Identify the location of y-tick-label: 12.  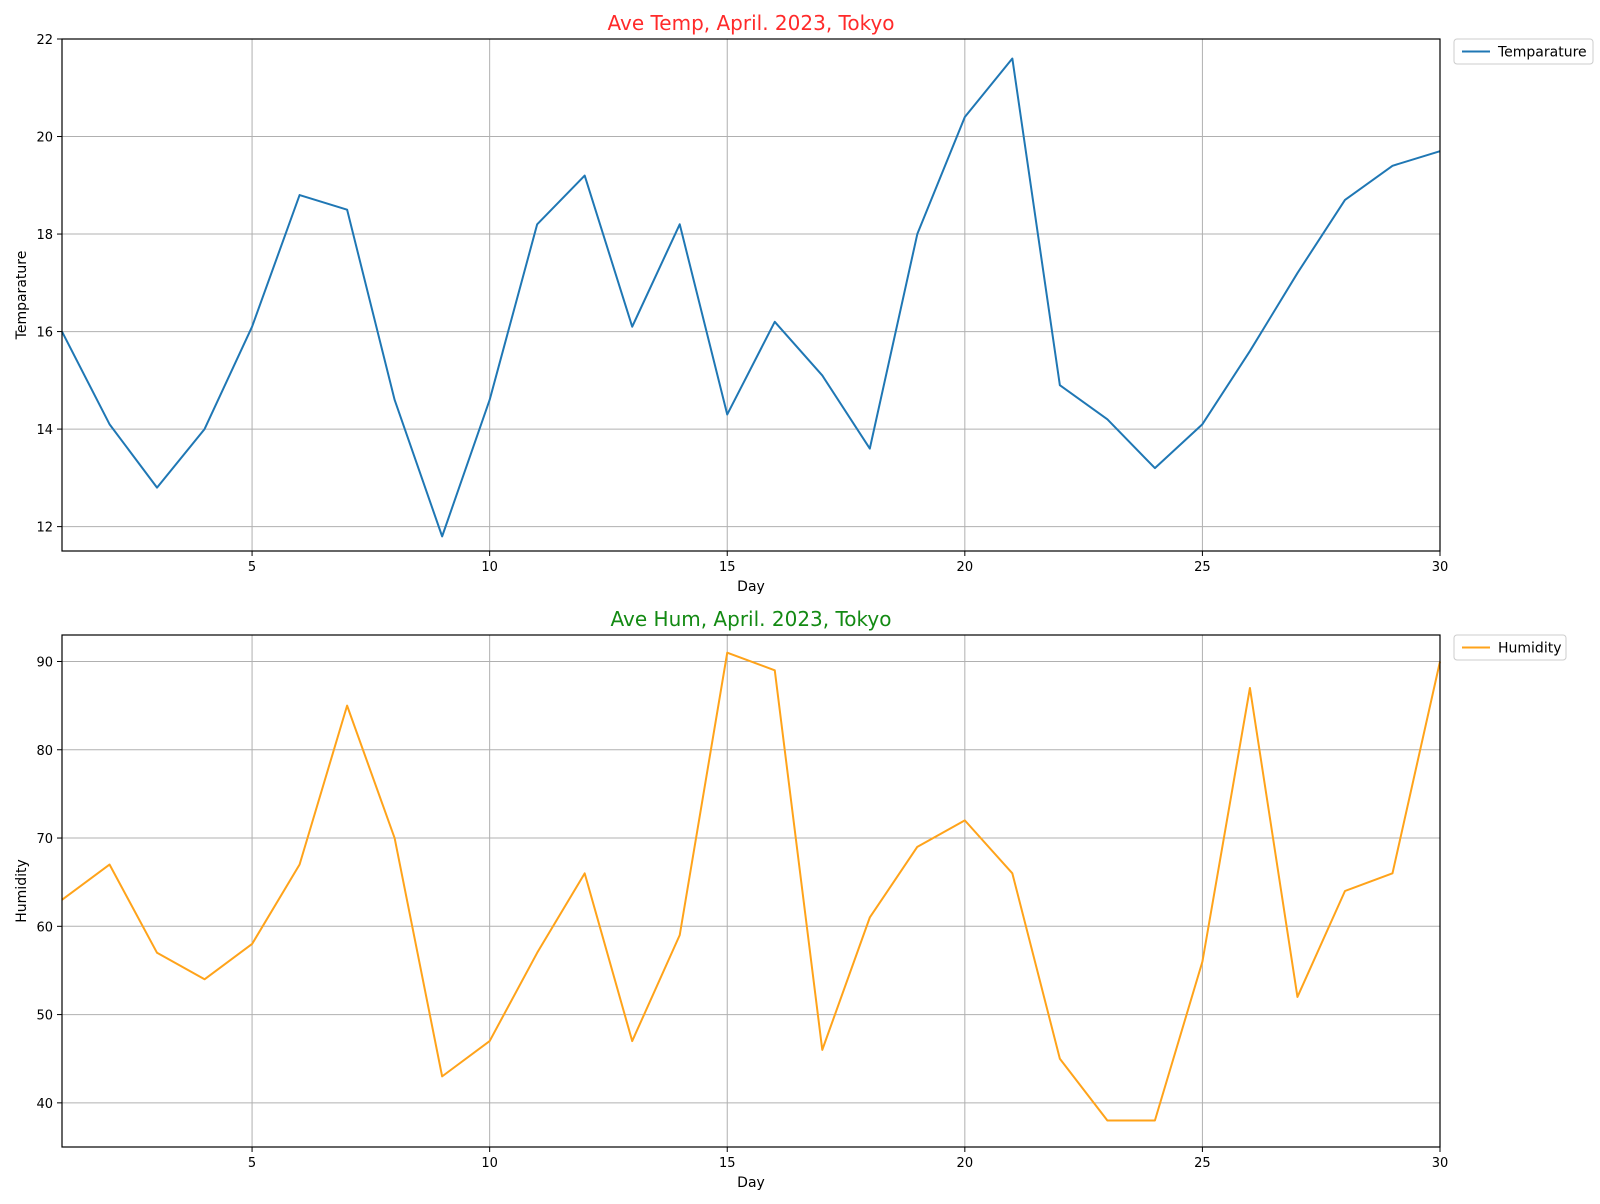
(44, 528).